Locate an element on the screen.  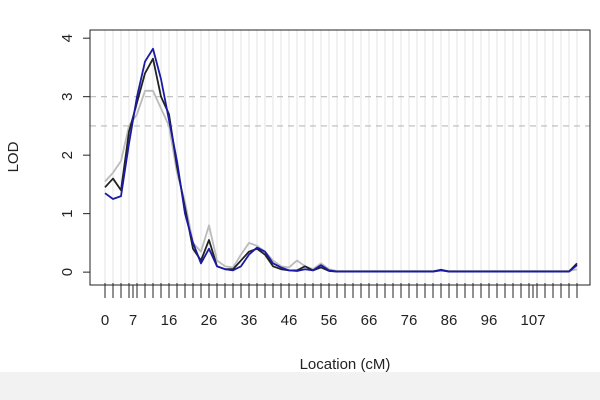
x-tick-label: 96 is located at coordinates (489, 320).